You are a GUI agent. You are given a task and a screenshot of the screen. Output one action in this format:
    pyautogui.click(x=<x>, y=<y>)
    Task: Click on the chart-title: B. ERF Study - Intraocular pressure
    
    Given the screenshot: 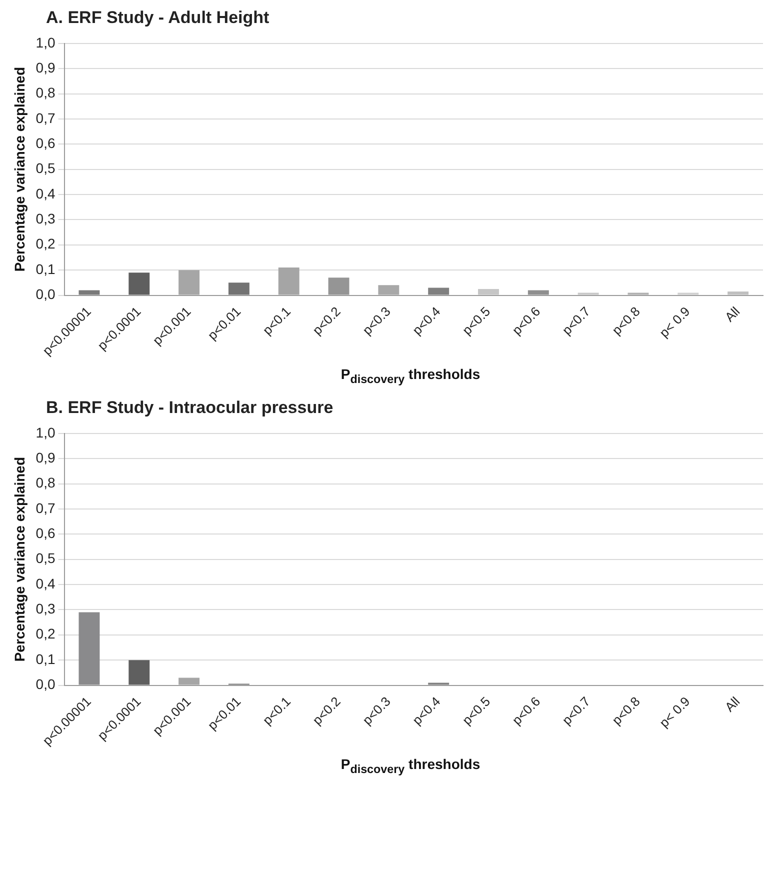 What is the action you would take?
    pyautogui.click(x=189, y=408)
    